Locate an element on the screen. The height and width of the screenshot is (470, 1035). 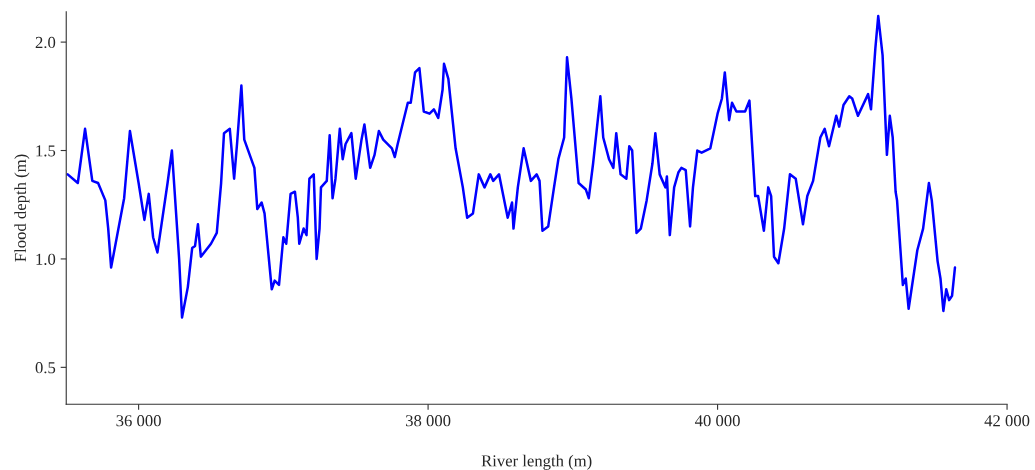
y-tick-label: 1.0 is located at coordinates (46, 259).